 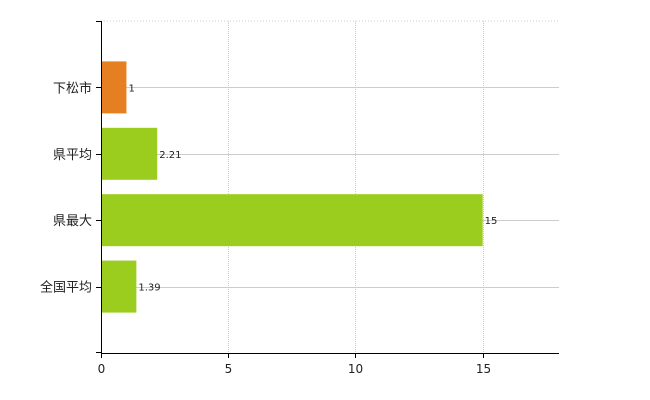 I want to click on category-label: 下松市, so click(x=72, y=88).